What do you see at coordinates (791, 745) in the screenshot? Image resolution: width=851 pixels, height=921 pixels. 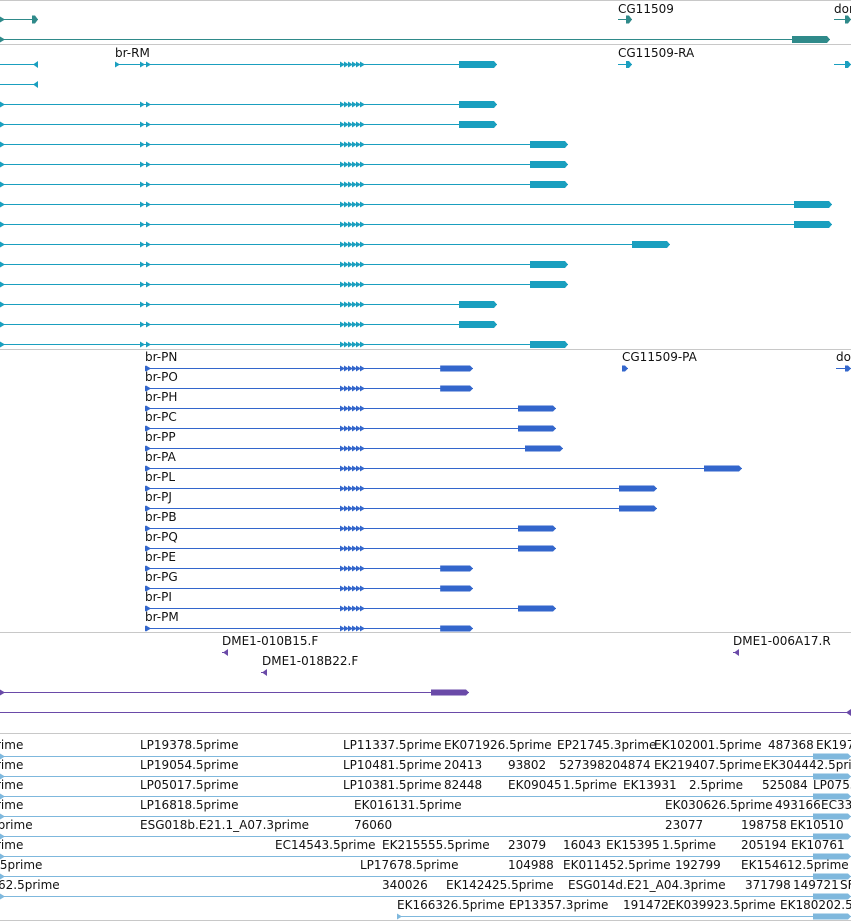 I see `feature-label-est: 487368` at bounding box center [791, 745].